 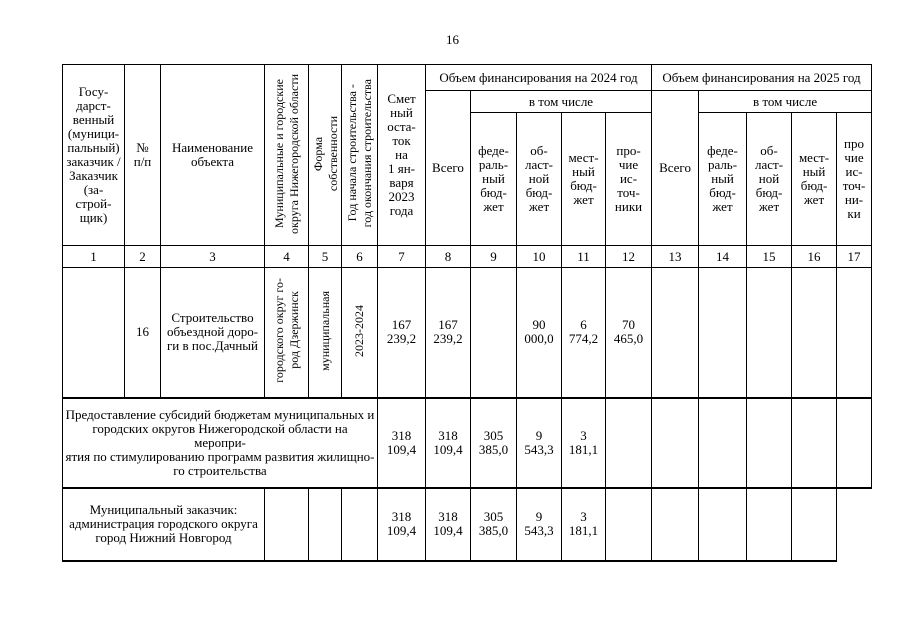 What do you see at coordinates (142, 333) in the screenshot?
I see `object-row-num: 16` at bounding box center [142, 333].